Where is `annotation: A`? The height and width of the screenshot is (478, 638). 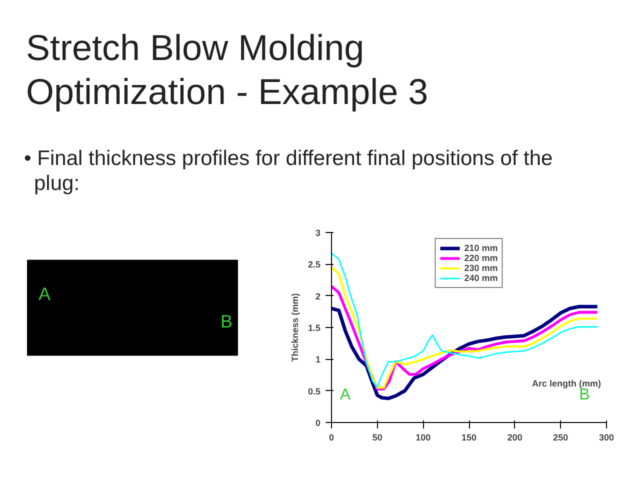 annotation: A is located at coordinates (345, 395).